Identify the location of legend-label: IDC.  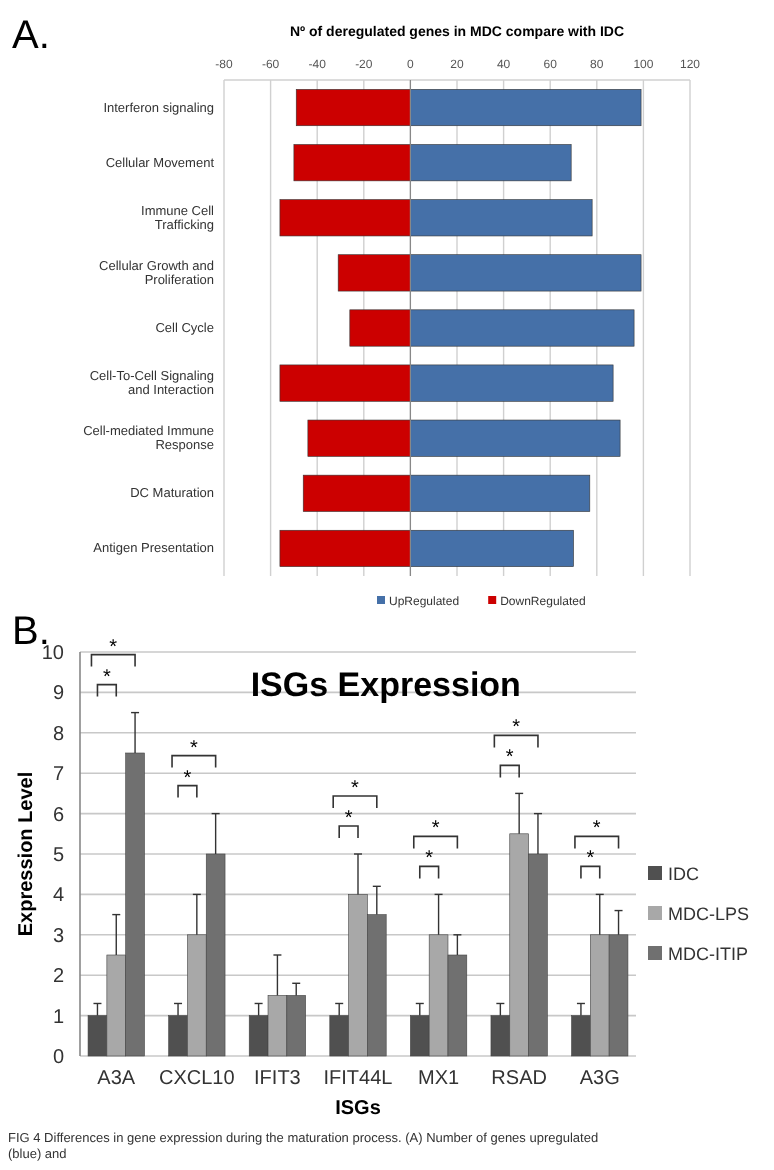
(684, 874).